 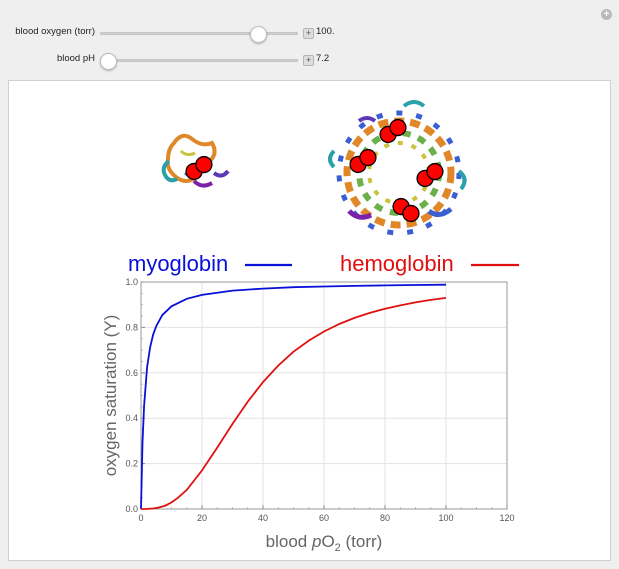 I want to click on y-tick-label: 0.2, so click(x=131, y=464).